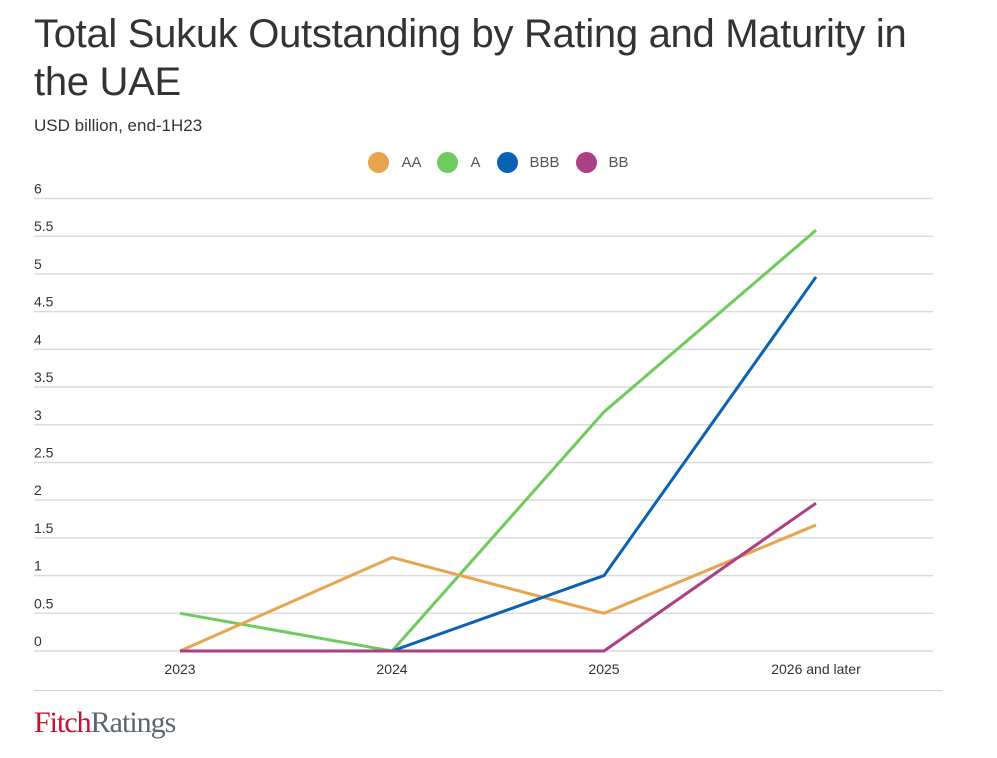  Describe the element at coordinates (586, 162) in the screenshot. I see `legend-swatch-bb` at that location.